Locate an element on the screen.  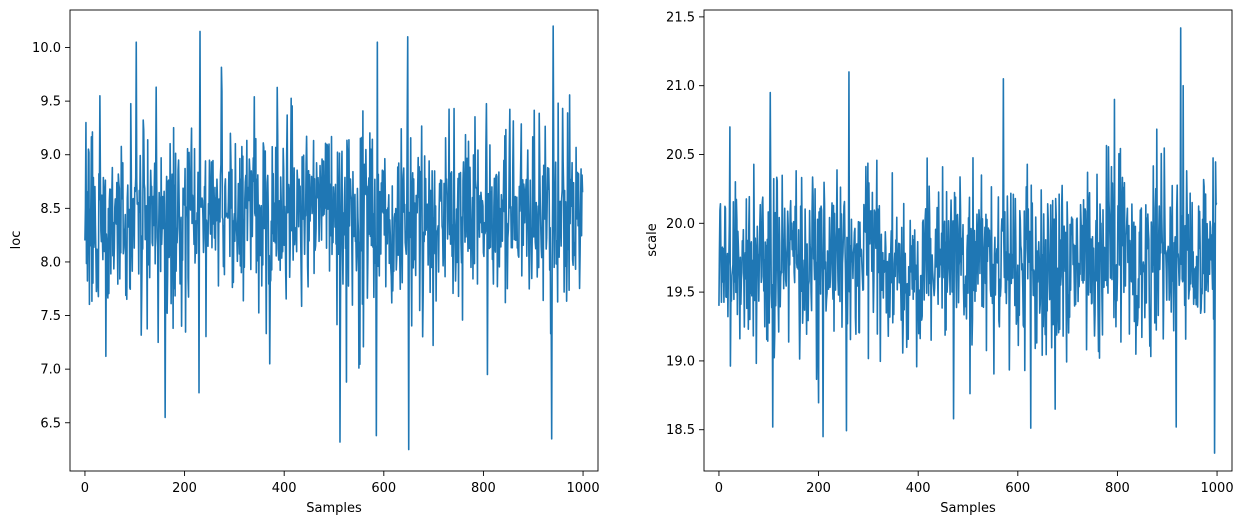
scale-x-tick-label: 0 is located at coordinates (719, 488).